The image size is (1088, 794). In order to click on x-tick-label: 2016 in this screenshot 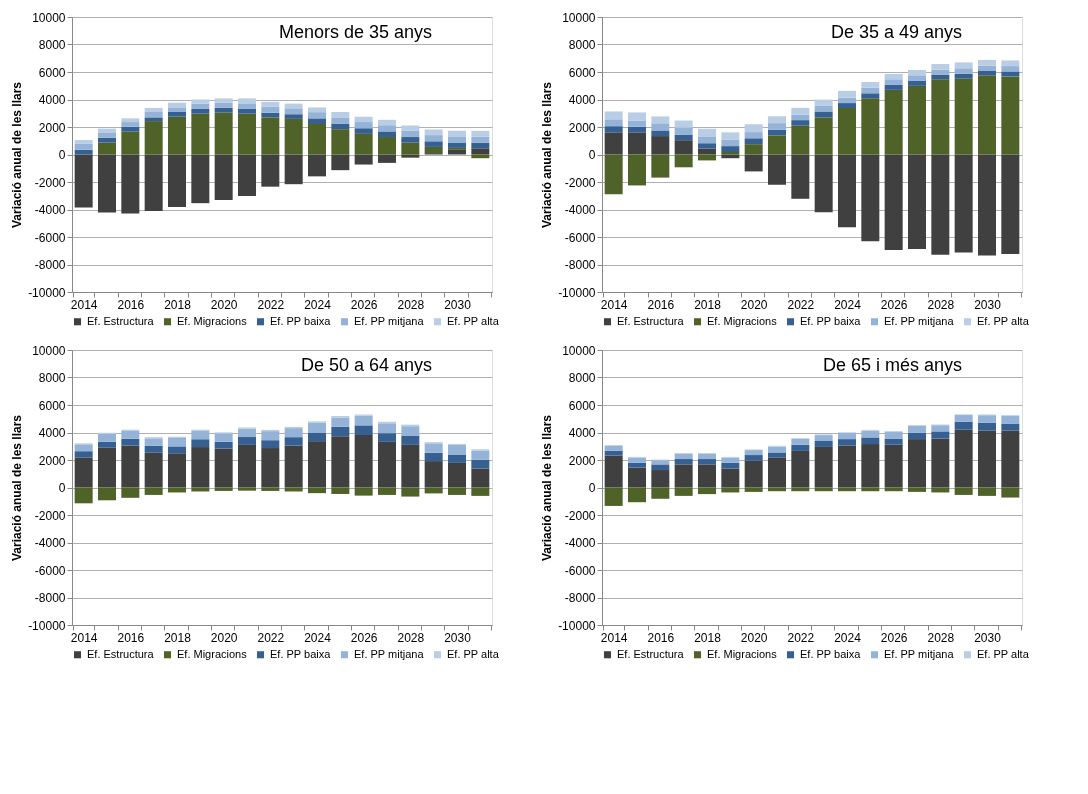, I will do `click(131, 304)`.